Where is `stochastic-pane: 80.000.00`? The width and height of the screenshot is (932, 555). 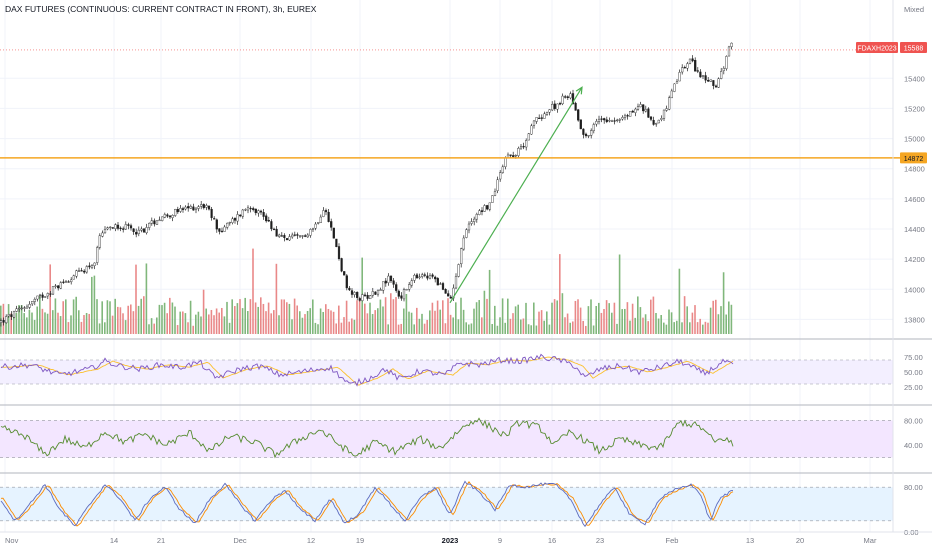
stochastic-pane: 80.000.00 is located at coordinates (461, 508).